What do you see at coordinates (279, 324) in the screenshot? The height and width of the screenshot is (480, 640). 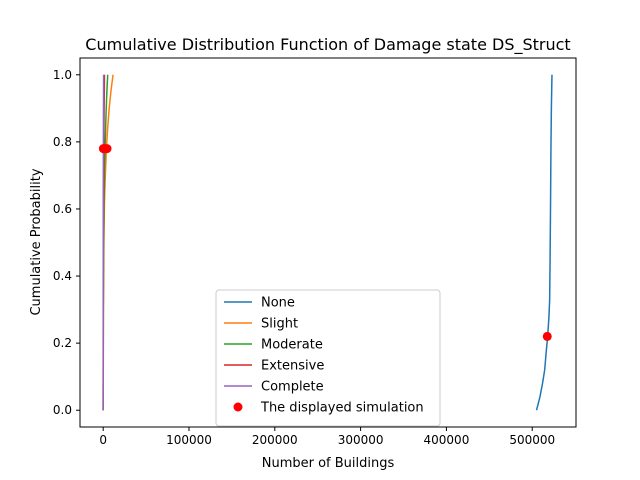 I see `legend-label-slight: Slight` at bounding box center [279, 324].